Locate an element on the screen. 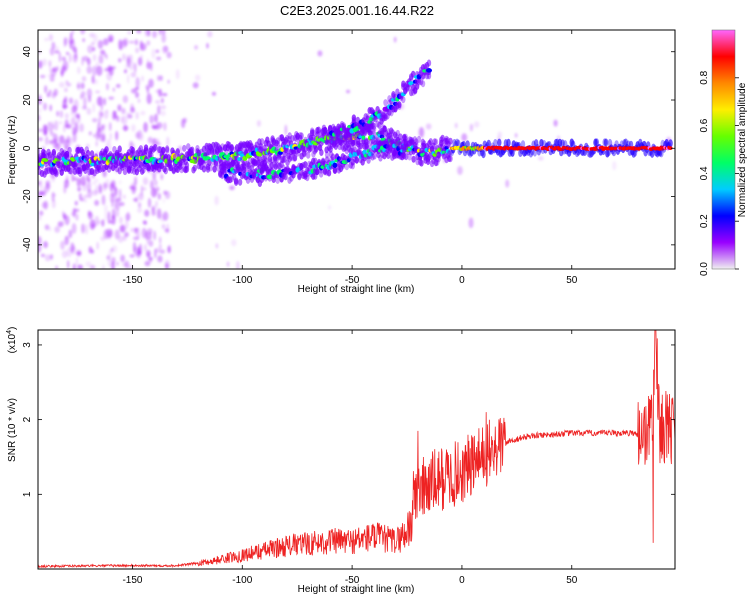  colorbar-tick-label: 0.6 is located at coordinates (704, 125).